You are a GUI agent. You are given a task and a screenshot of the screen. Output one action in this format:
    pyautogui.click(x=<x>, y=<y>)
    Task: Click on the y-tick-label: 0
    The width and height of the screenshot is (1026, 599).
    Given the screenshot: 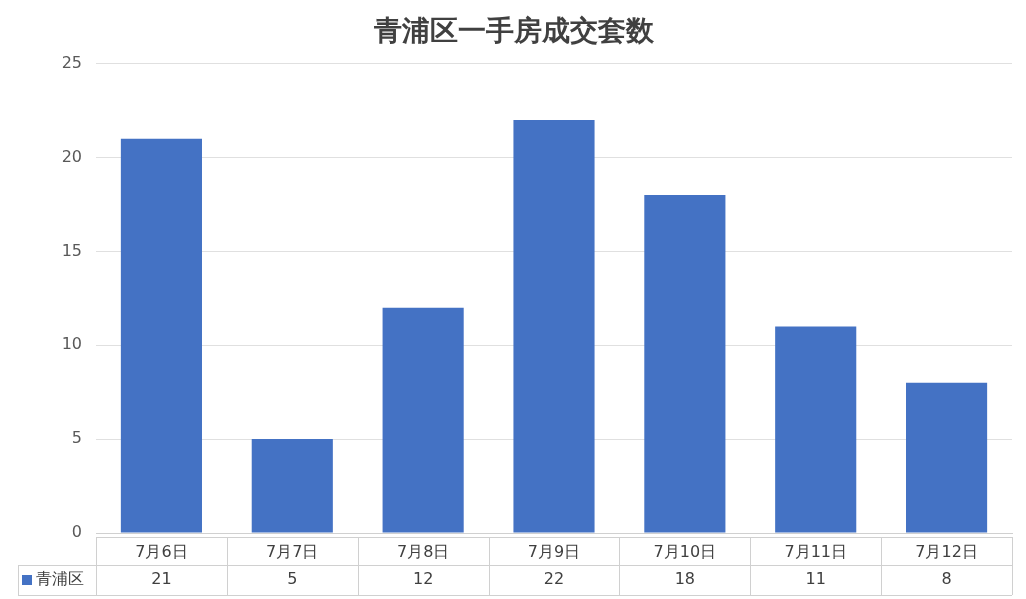 What is the action you would take?
    pyautogui.click(x=76, y=532)
    